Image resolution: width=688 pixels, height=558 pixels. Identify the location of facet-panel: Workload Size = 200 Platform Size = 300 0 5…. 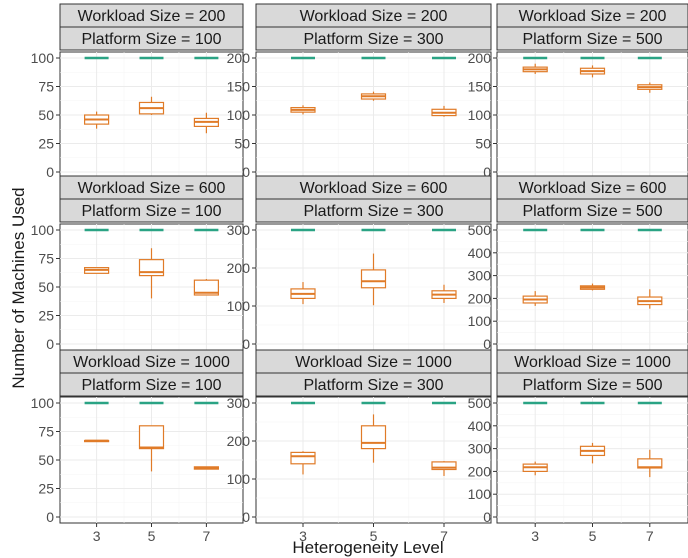
(359, 91).